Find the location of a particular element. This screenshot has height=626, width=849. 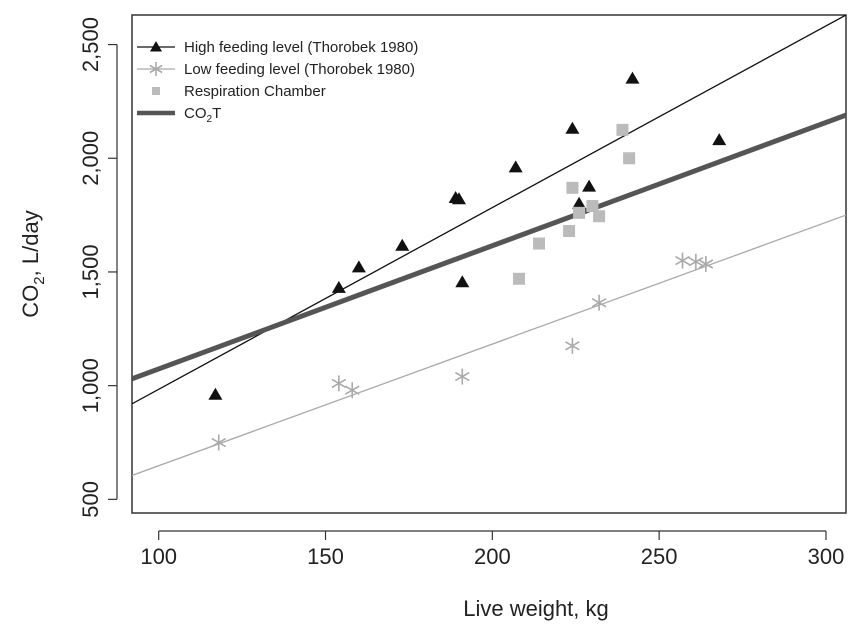

legend-low-label: Low feeding level (Thorobek 1980) is located at coordinates (299, 69).